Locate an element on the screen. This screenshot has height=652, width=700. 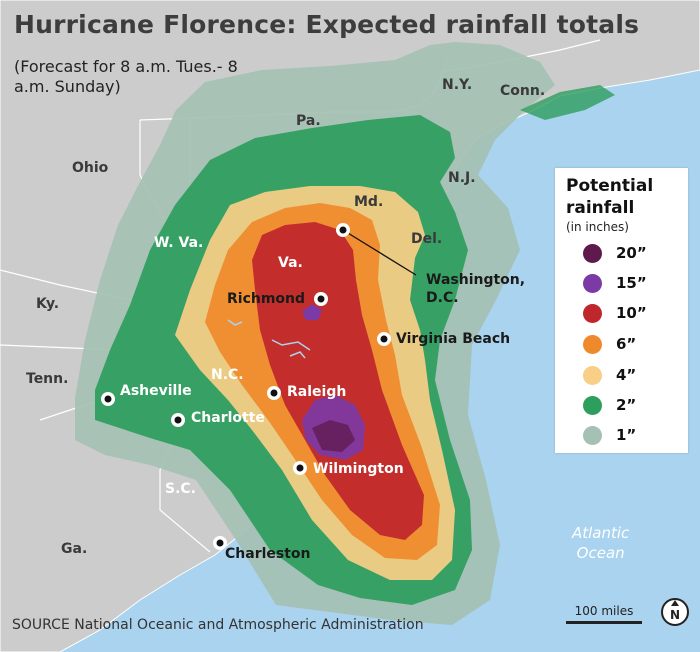
state-label-ny: N.Y. is located at coordinates (457, 85).